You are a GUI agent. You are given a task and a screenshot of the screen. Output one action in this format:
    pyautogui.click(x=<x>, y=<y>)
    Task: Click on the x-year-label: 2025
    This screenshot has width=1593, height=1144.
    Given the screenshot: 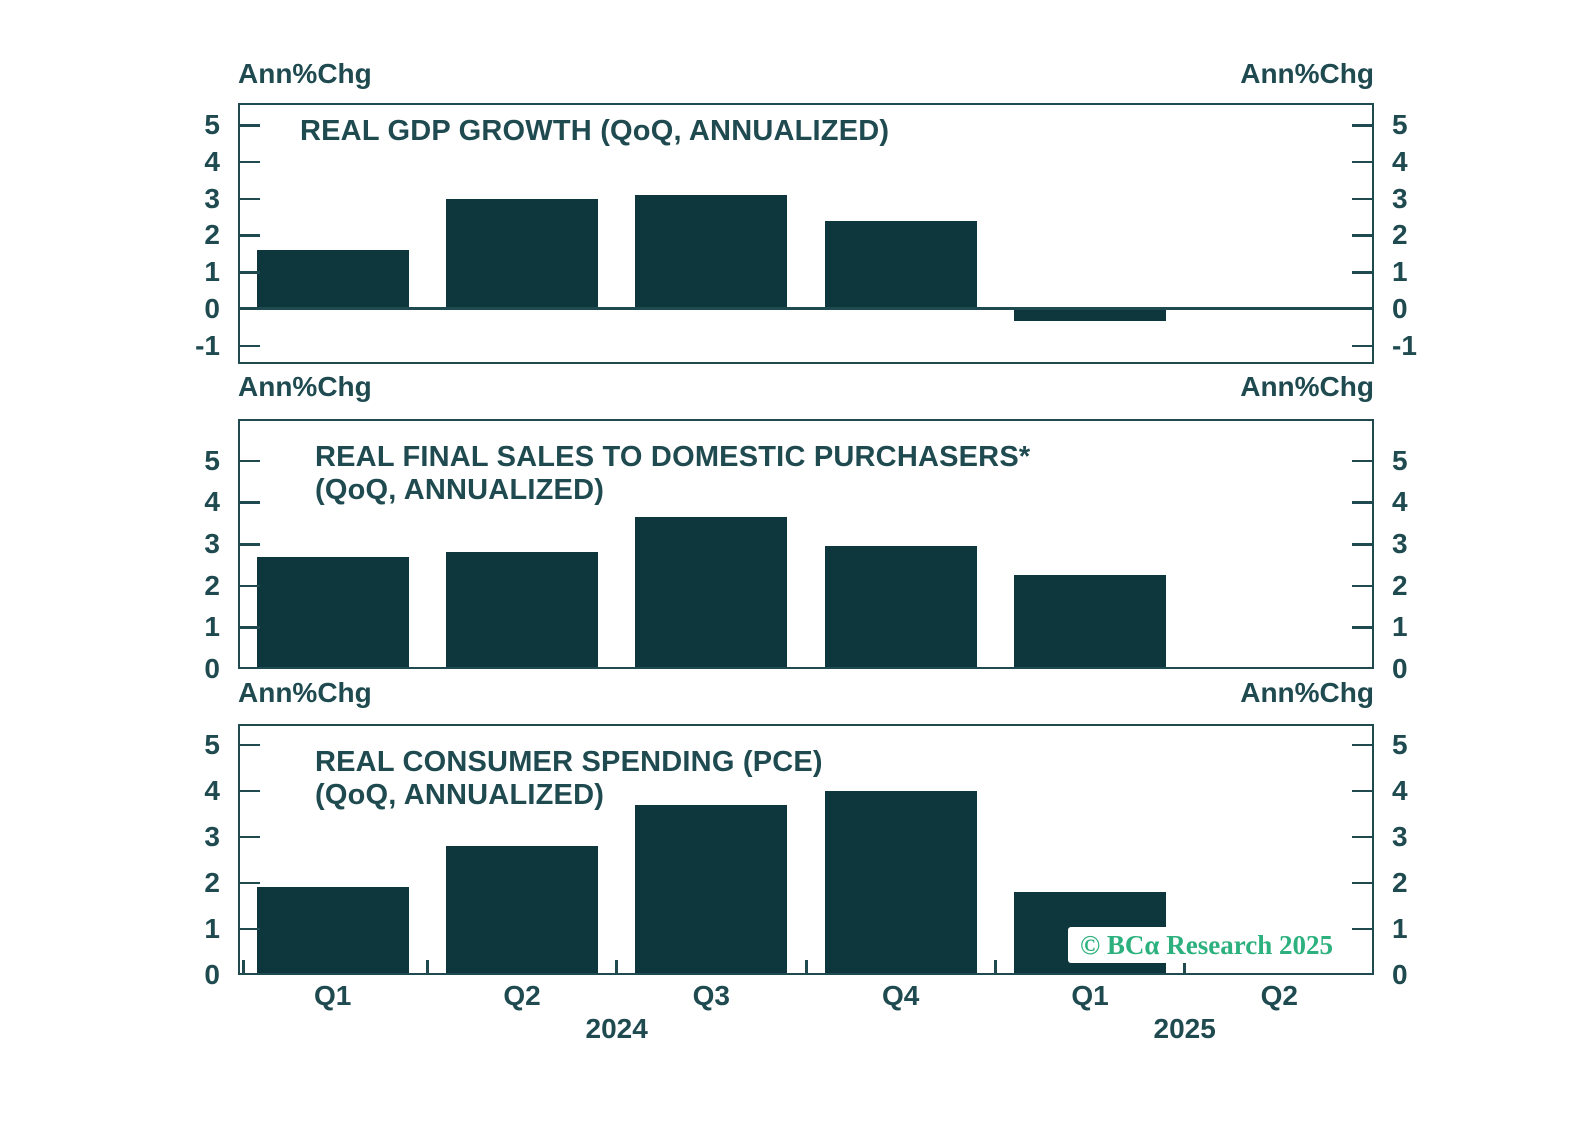 What is the action you would take?
    pyautogui.click(x=1184, y=1028)
    